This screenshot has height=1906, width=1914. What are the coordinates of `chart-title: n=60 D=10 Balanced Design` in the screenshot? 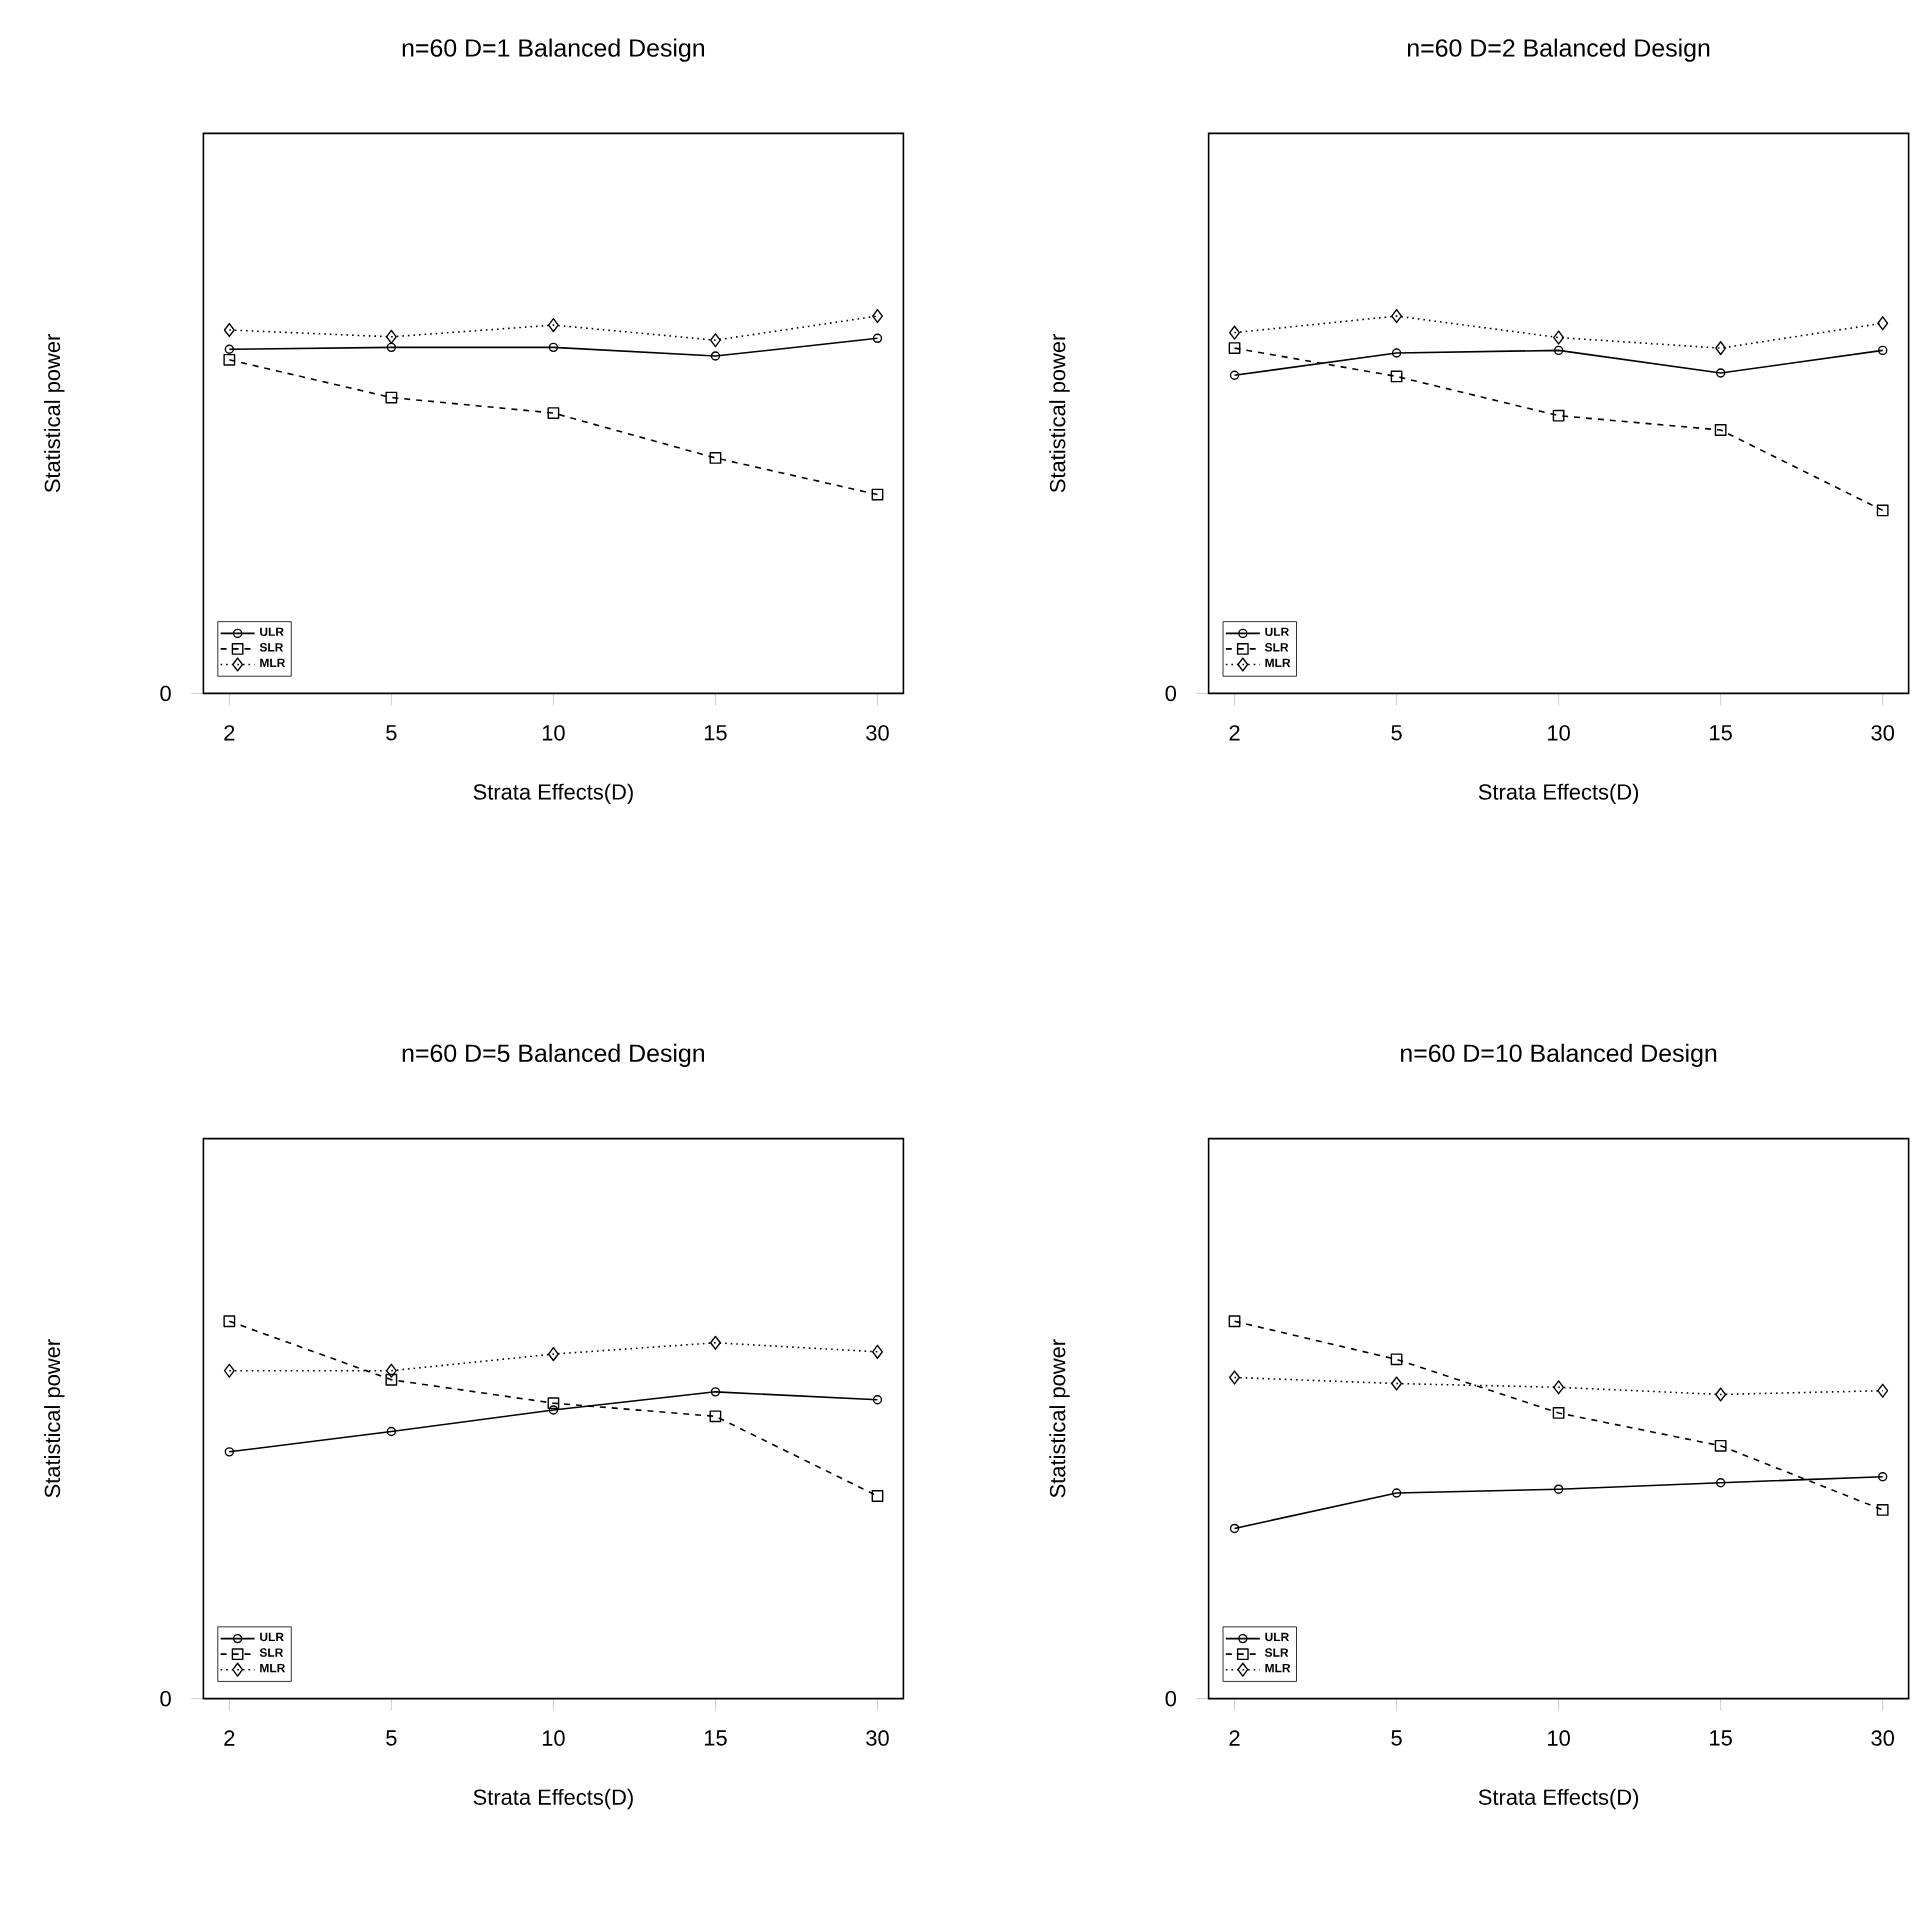 It's located at (1559, 1055).